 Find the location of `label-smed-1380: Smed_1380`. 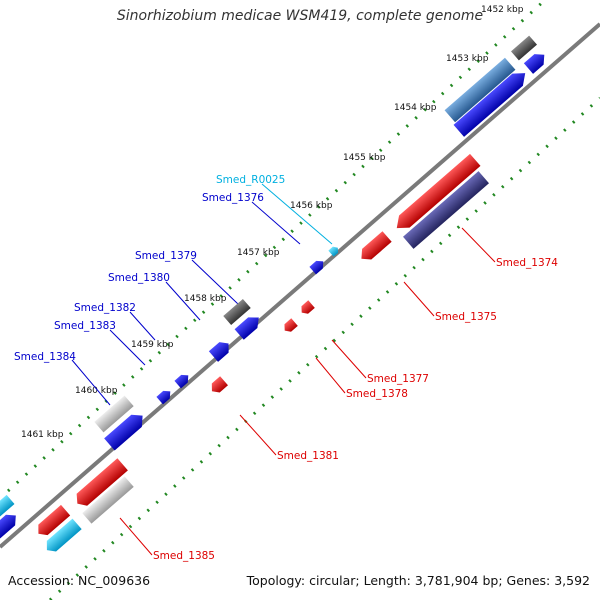

label-smed-1380: Smed_1380 is located at coordinates (139, 278).